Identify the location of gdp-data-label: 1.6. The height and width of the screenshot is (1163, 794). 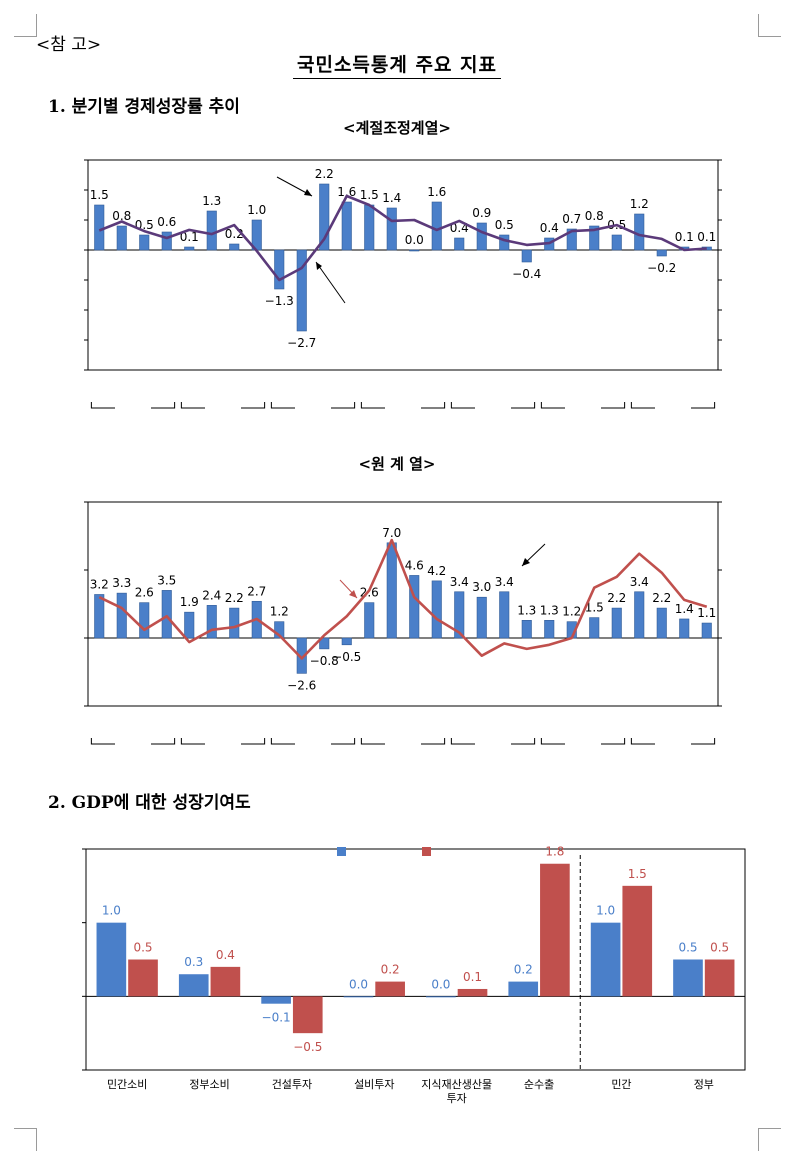
(436, 192).